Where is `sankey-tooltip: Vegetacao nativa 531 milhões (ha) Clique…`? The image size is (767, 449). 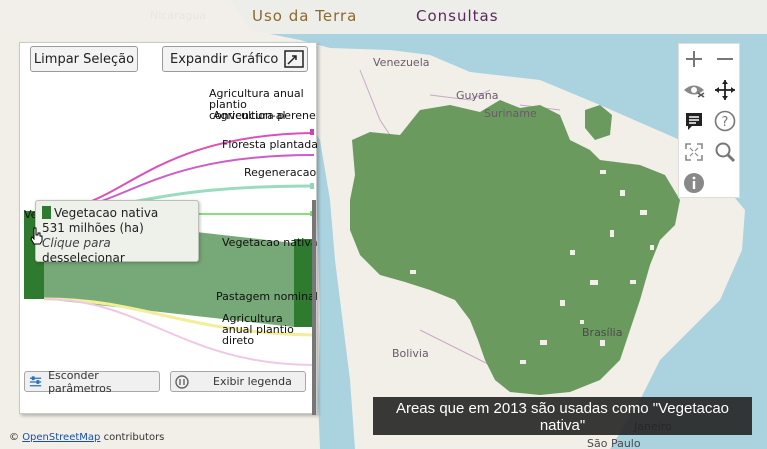
sankey-tooltip: Vegetacao nativa 531 milhões (ha) Clique… is located at coordinates (117, 232).